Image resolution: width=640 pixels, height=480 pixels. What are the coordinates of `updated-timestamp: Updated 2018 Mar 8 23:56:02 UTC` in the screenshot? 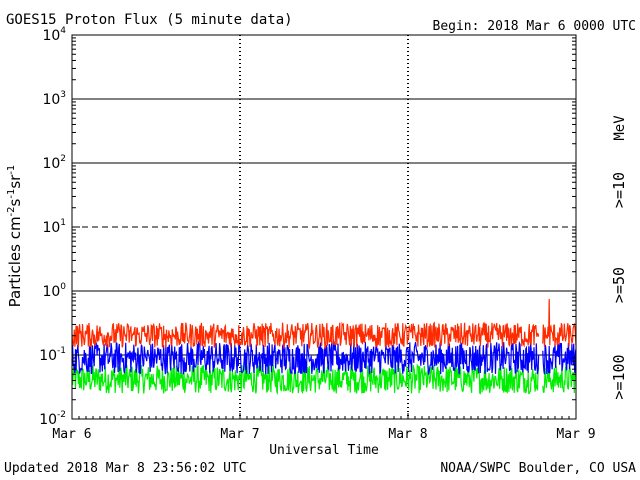 It's located at (125, 468).